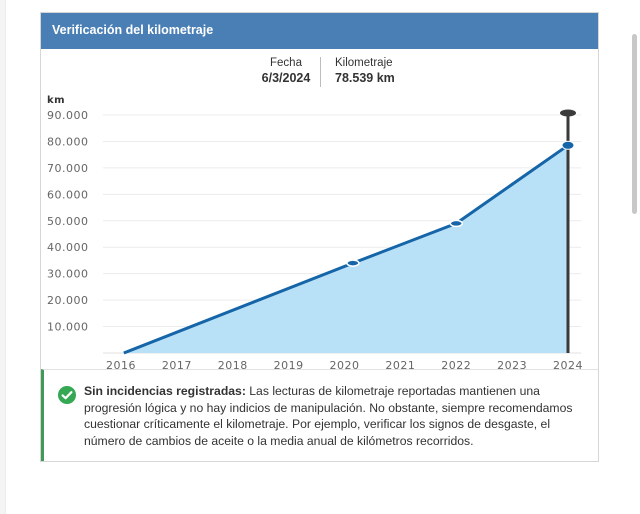 This screenshot has width=640, height=514. What do you see at coordinates (3, 257) in the screenshot?
I see `page-edge` at bounding box center [3, 257].